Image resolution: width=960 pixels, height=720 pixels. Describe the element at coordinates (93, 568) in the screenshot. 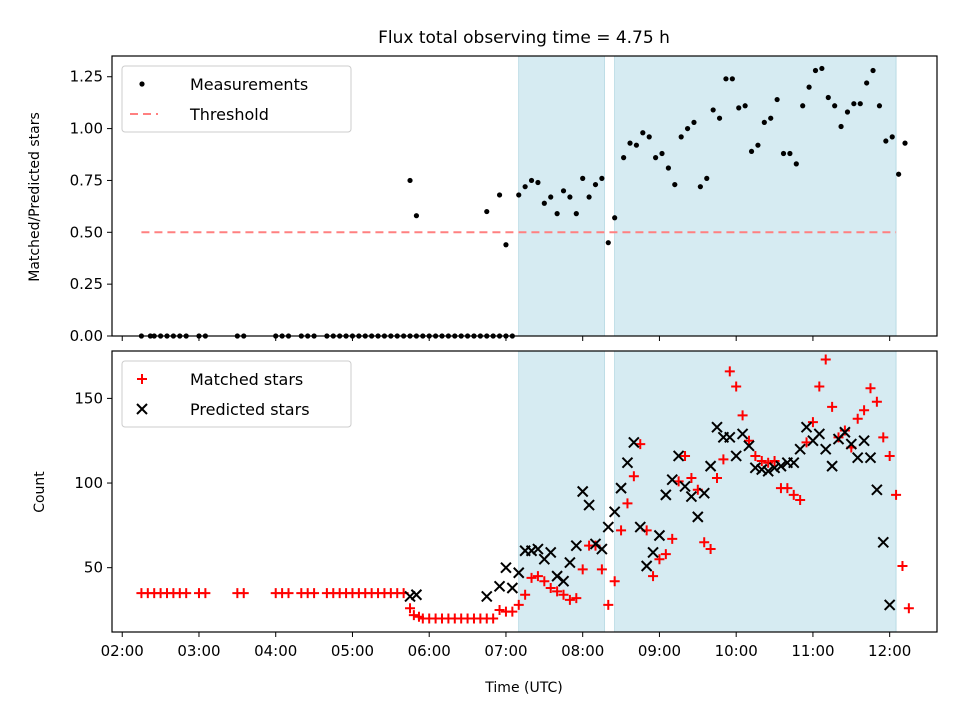

I see `y-tick-label: 50` at that location.